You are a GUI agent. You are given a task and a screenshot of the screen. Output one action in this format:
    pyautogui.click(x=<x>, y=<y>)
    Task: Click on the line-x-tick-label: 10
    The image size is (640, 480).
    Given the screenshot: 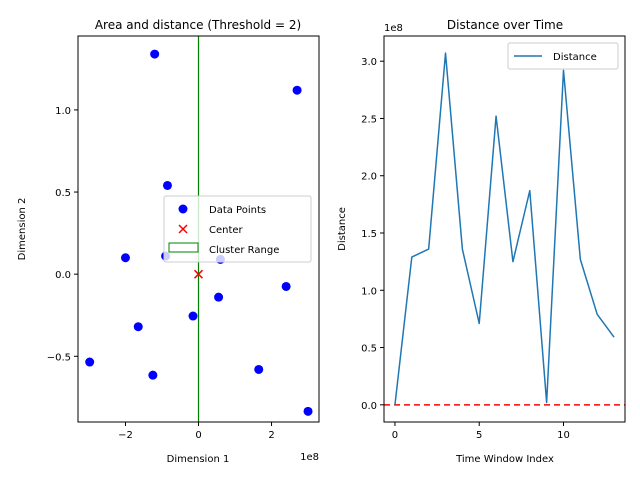 What is the action you would take?
    pyautogui.click(x=563, y=435)
    